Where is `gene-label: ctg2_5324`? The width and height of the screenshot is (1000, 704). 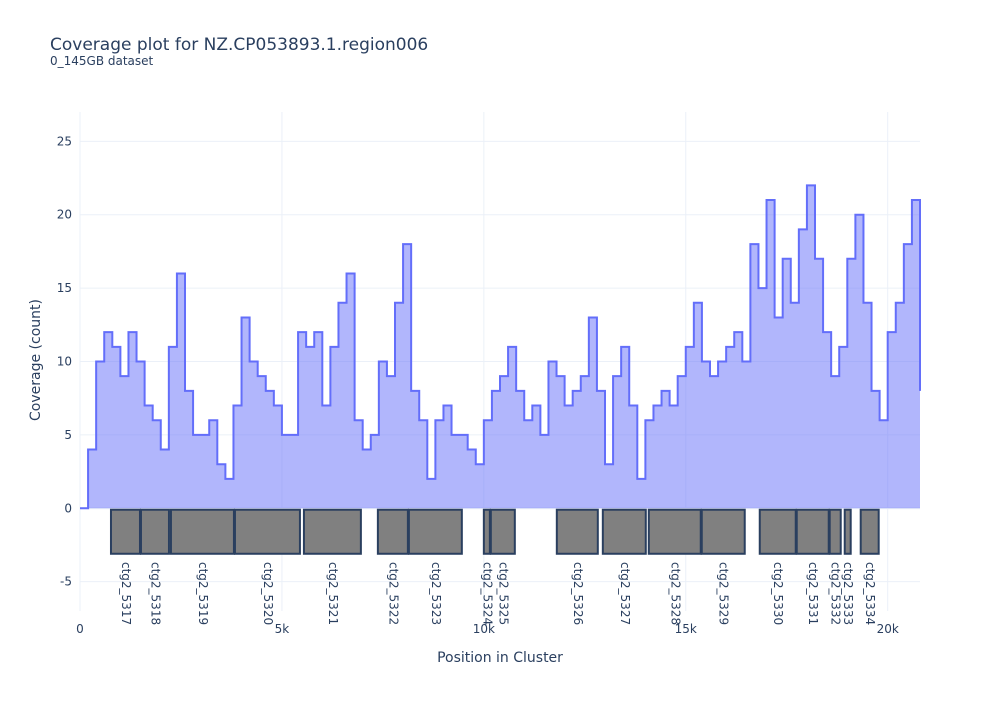 gene-label: ctg2_5324 is located at coordinates (487, 593).